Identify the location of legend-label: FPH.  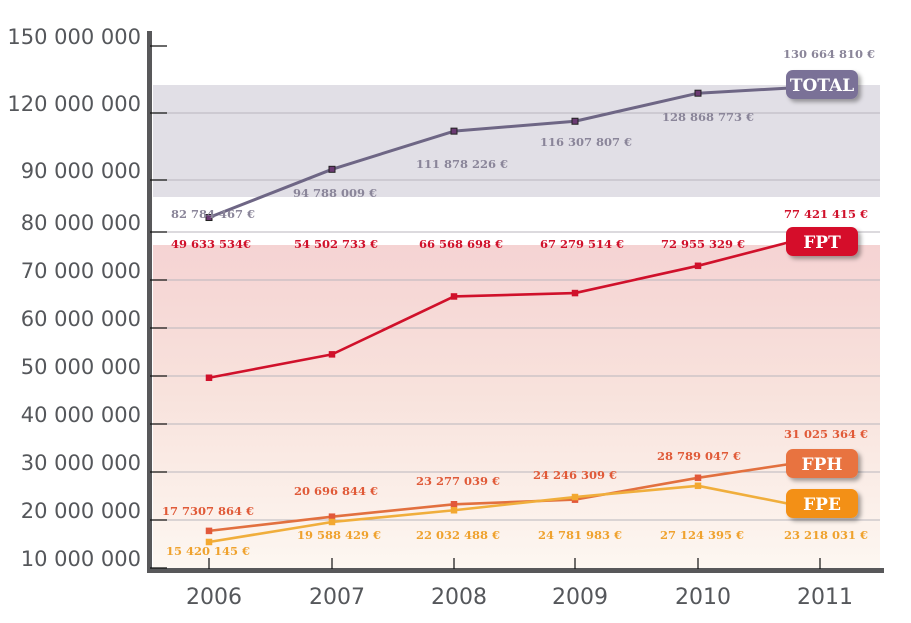
(822, 465).